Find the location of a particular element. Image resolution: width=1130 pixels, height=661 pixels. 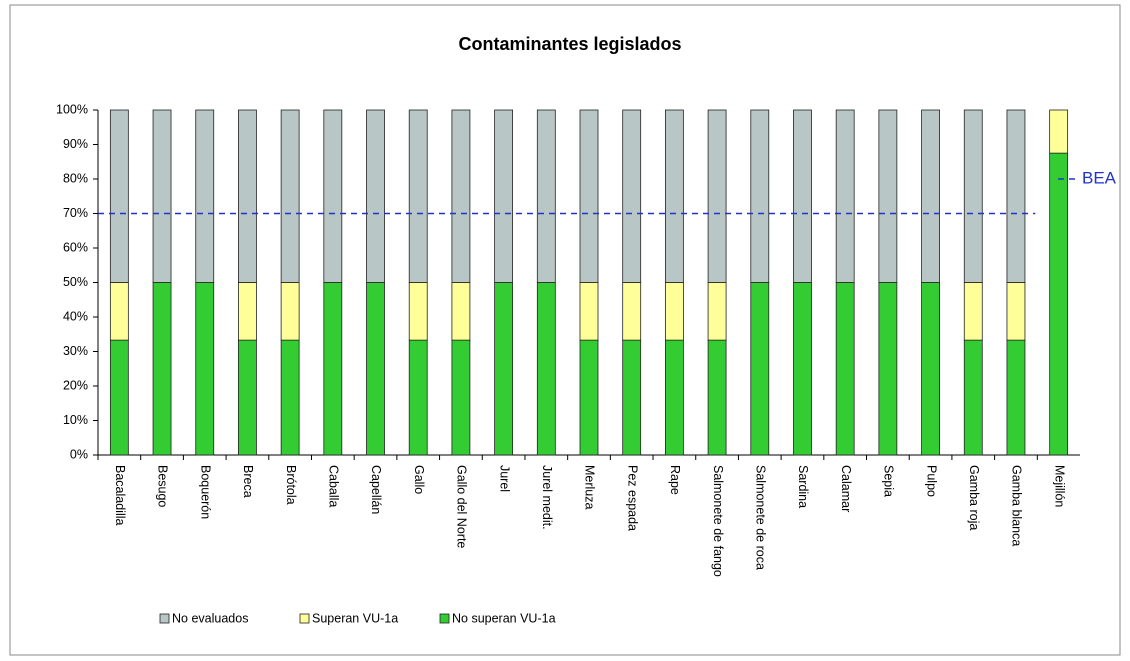

x-tick-label: Gamba blanca is located at coordinates (1017, 505).